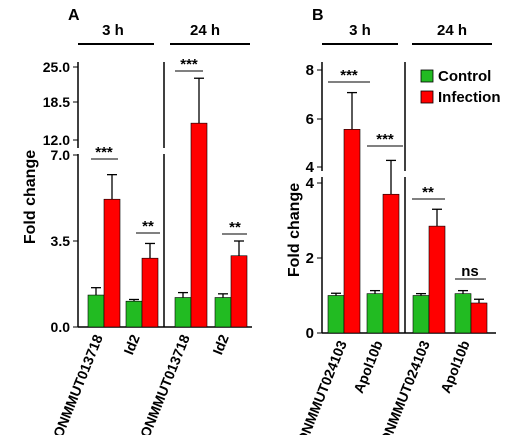  Describe the element at coordinates (61, 241) in the screenshot. I see `panel-a-tick-label: 3.5` at that location.